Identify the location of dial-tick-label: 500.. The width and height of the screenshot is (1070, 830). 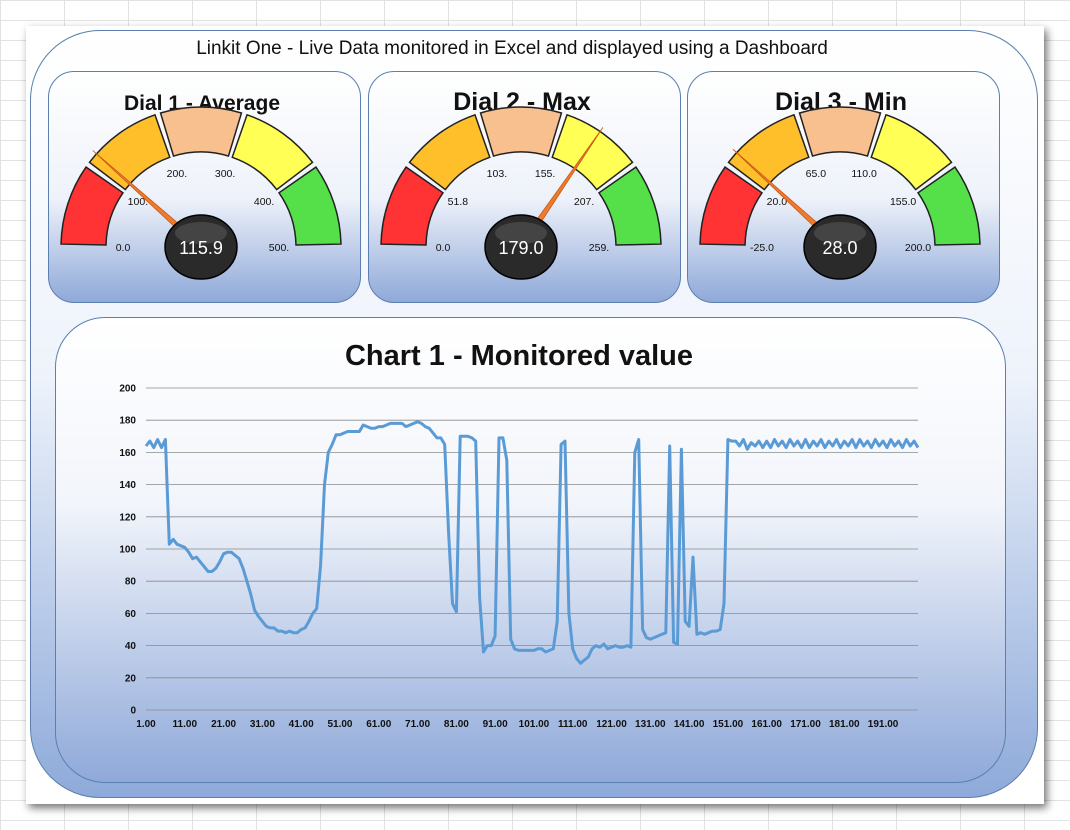
(279, 248).